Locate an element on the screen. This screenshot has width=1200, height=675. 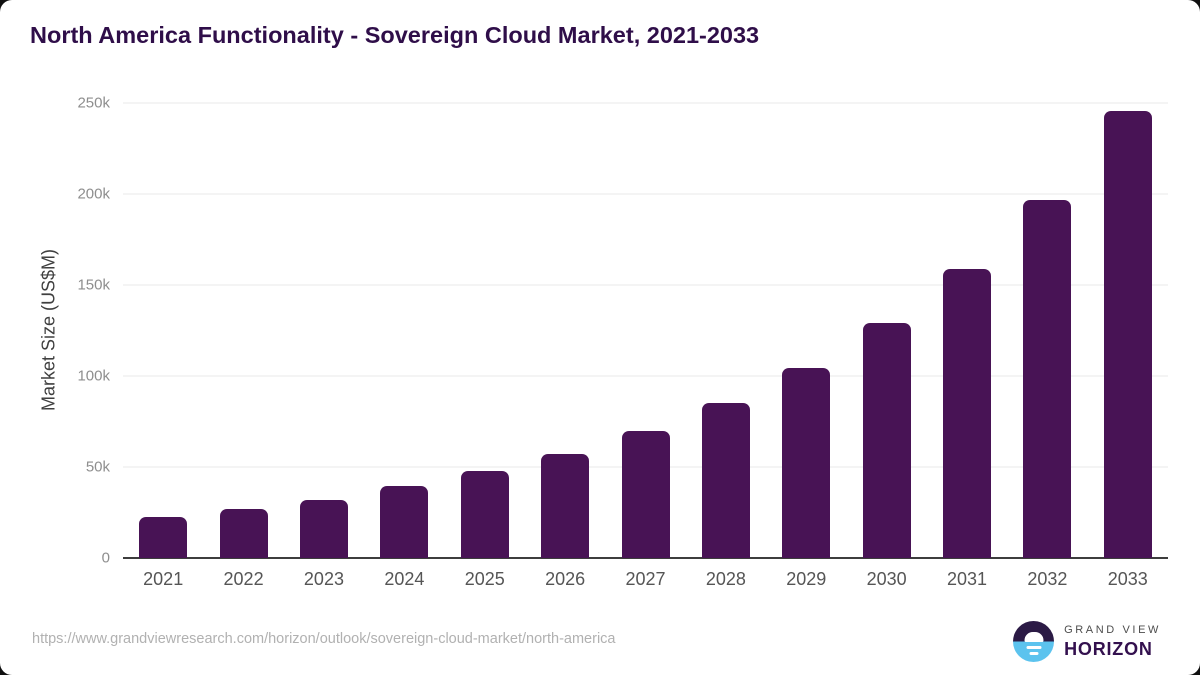
y-tick-label-150k: 150k is located at coordinates (93, 285).